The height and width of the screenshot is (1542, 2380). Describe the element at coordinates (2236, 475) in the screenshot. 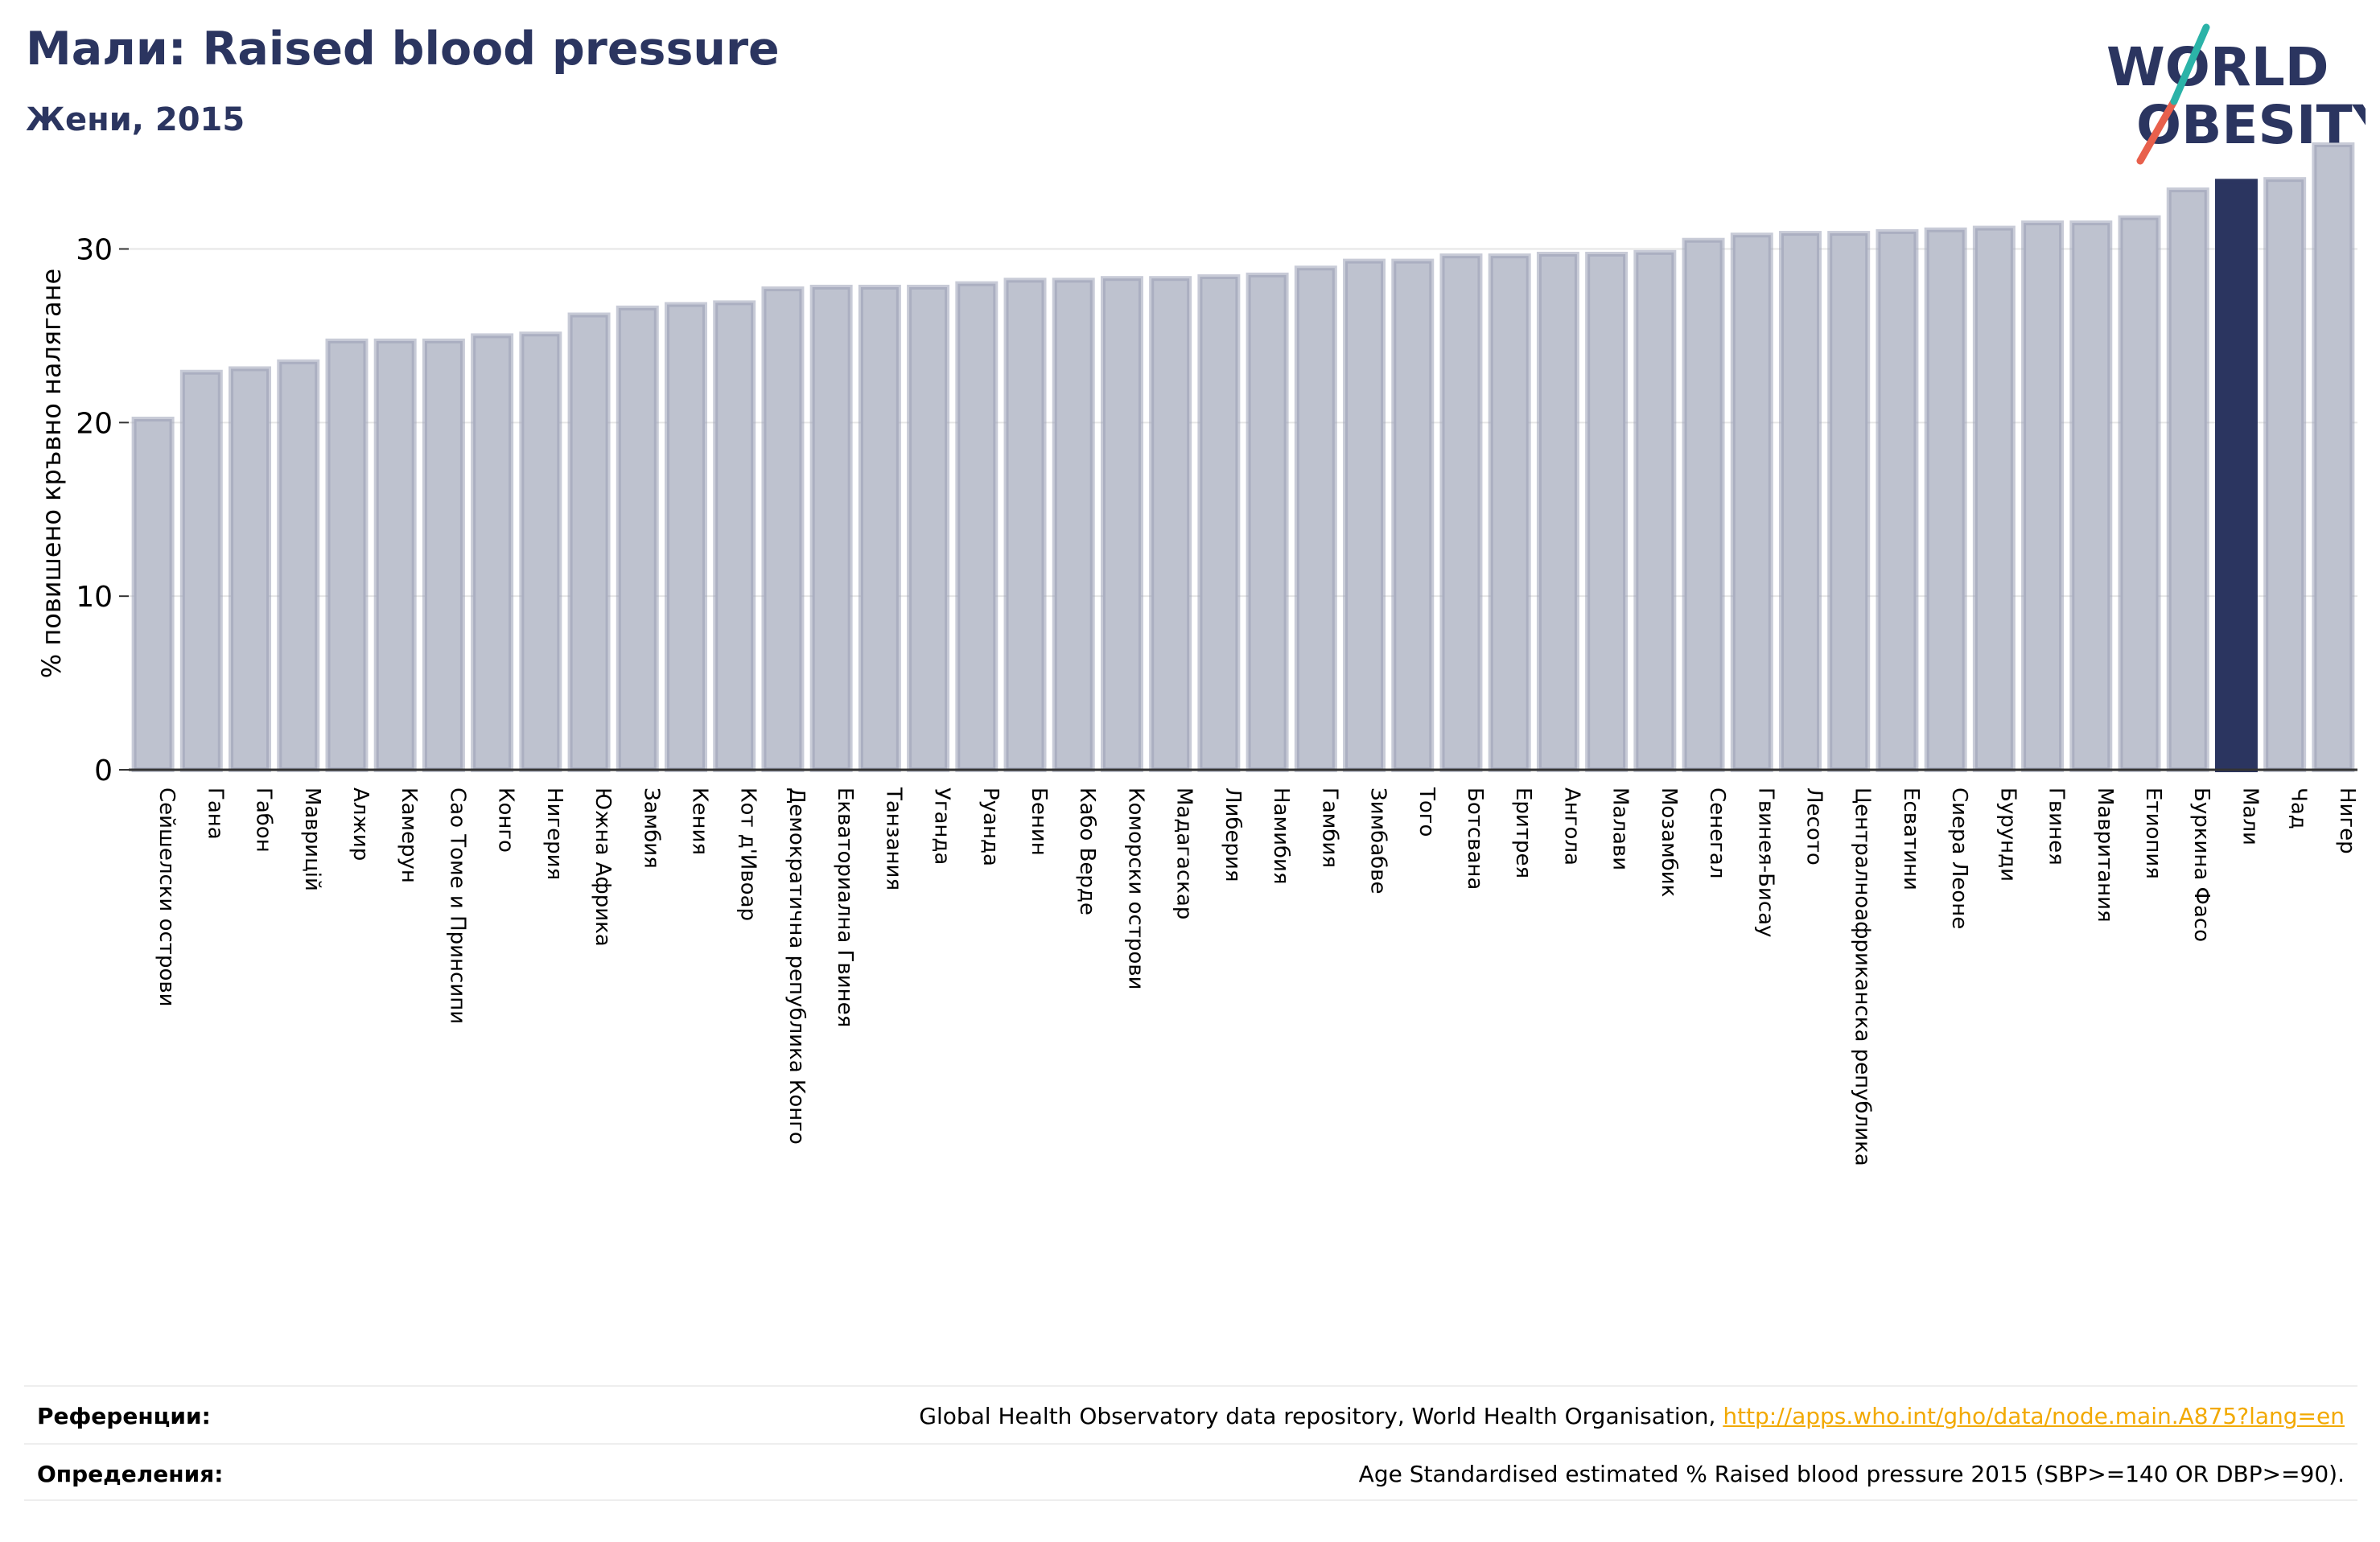

I see `bar-highlight` at that location.